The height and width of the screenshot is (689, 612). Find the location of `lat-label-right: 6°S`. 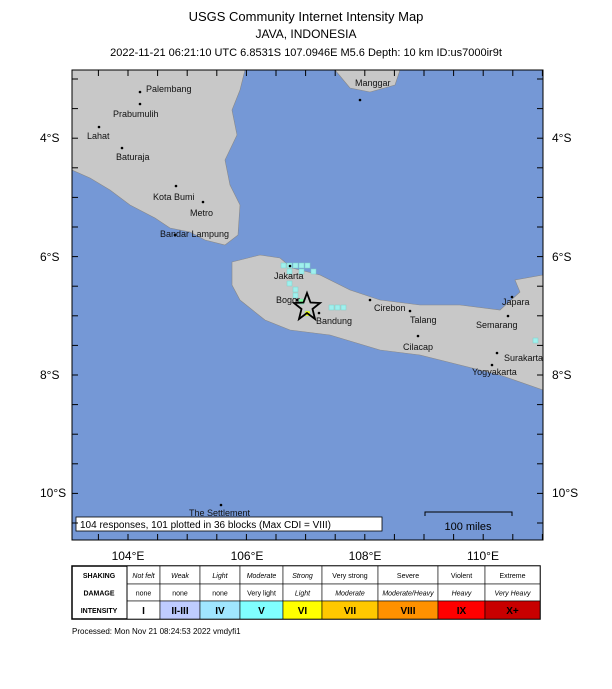

lat-label-right: 6°S is located at coordinates (561, 257).